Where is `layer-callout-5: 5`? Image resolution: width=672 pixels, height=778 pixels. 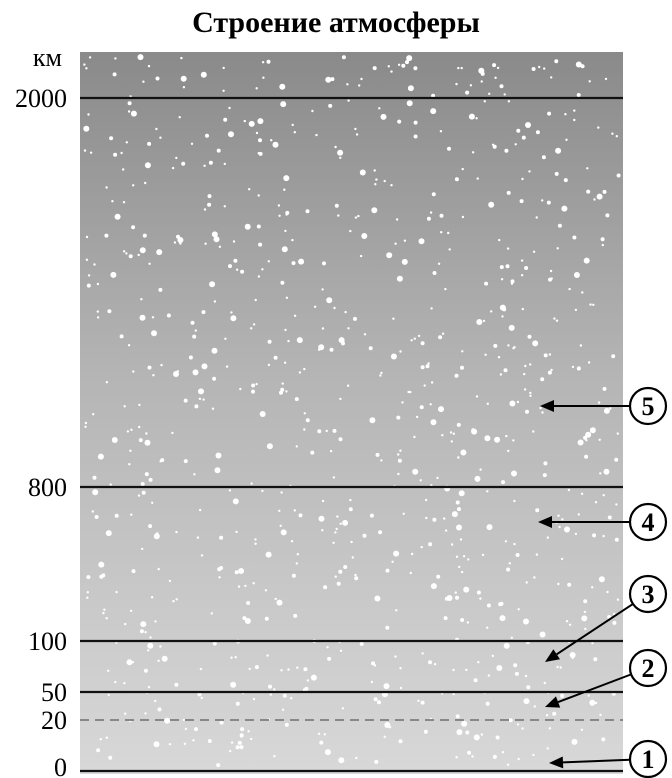 layer-callout-5: 5 is located at coordinates (604, 406).